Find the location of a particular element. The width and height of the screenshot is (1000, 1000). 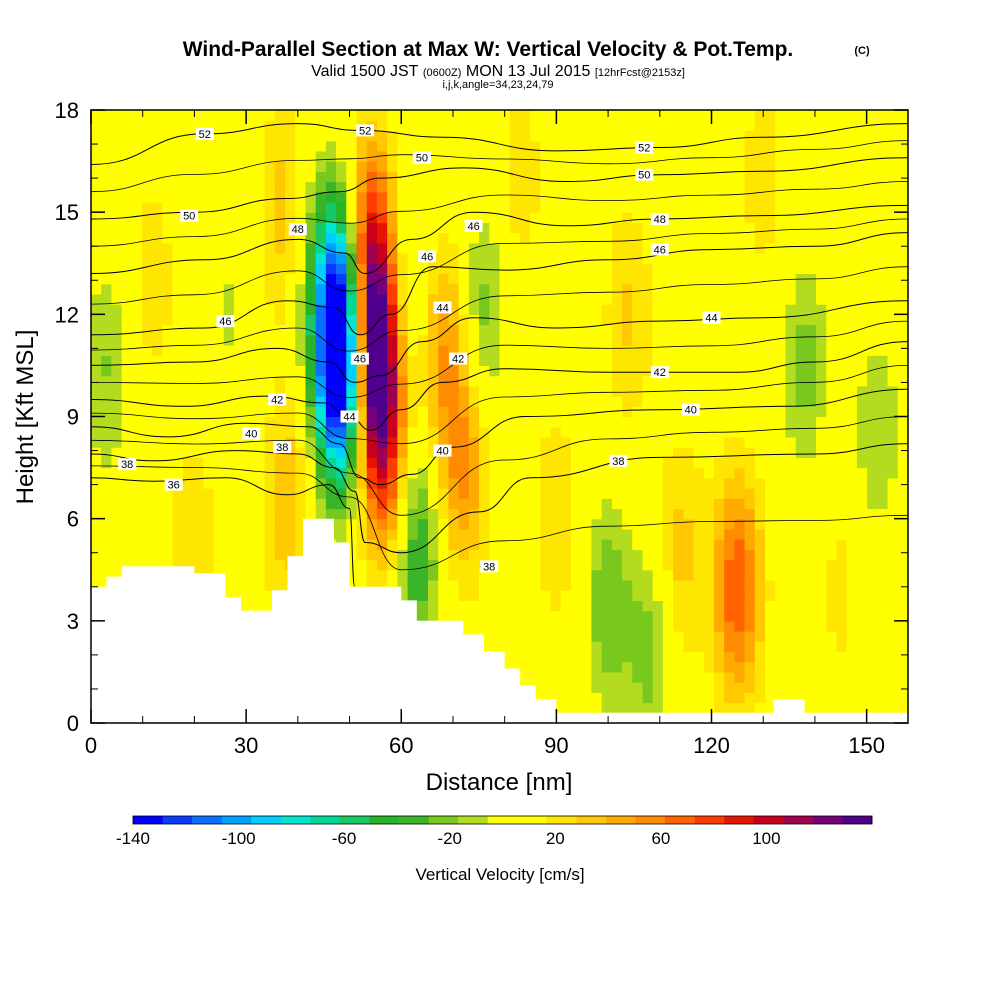

theta-contour-minor is located at coordinates (499, 166).